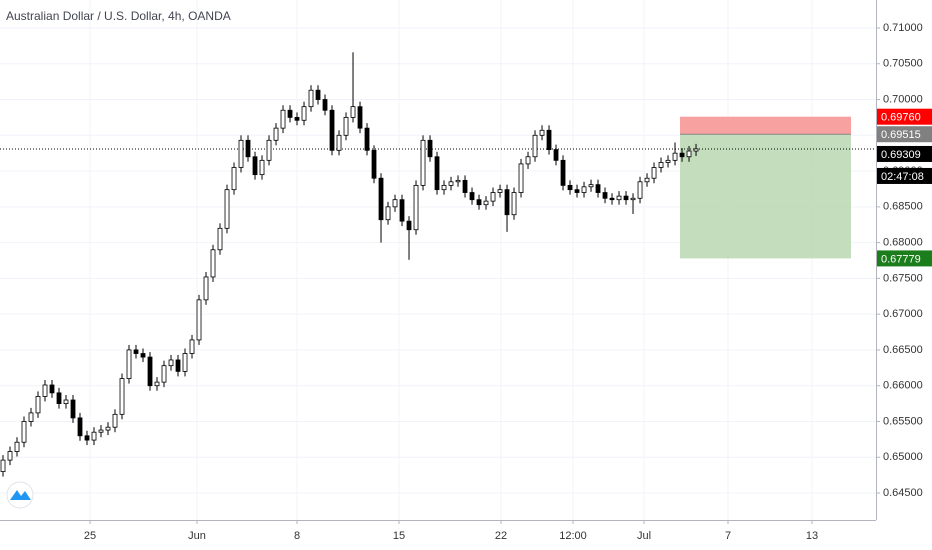  I want to click on target-label-bg, so click(904, 258).